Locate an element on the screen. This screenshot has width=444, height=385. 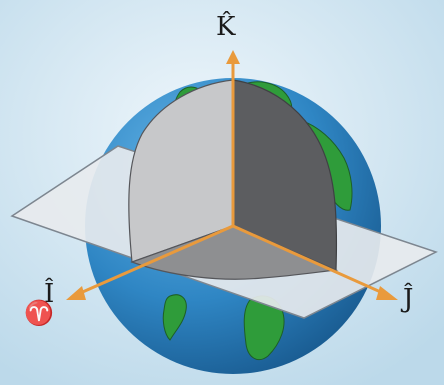
k-axis-label: K̂ is located at coordinates (226, 27).